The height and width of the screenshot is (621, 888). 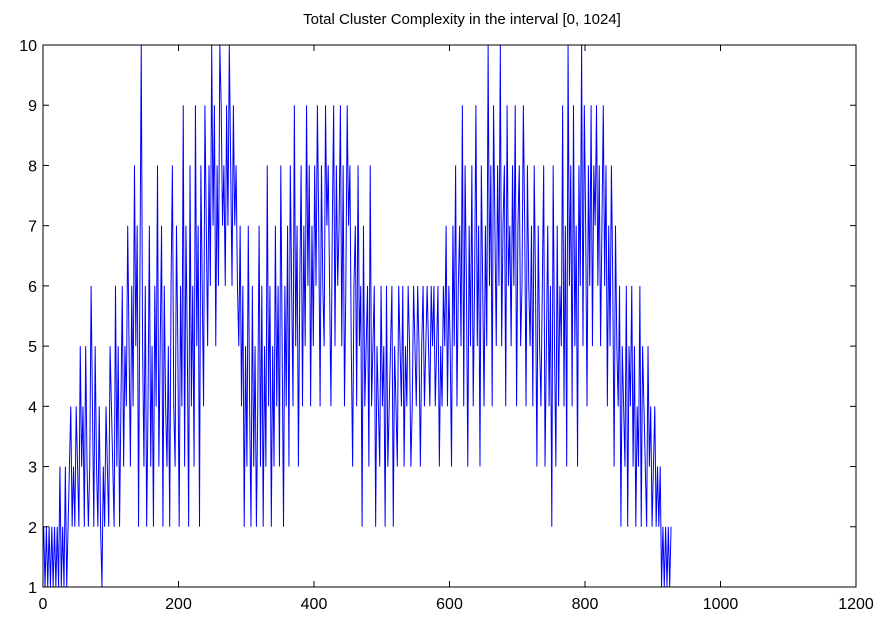 What do you see at coordinates (585, 604) in the screenshot?
I see `x-tick-label-4: 800` at bounding box center [585, 604].